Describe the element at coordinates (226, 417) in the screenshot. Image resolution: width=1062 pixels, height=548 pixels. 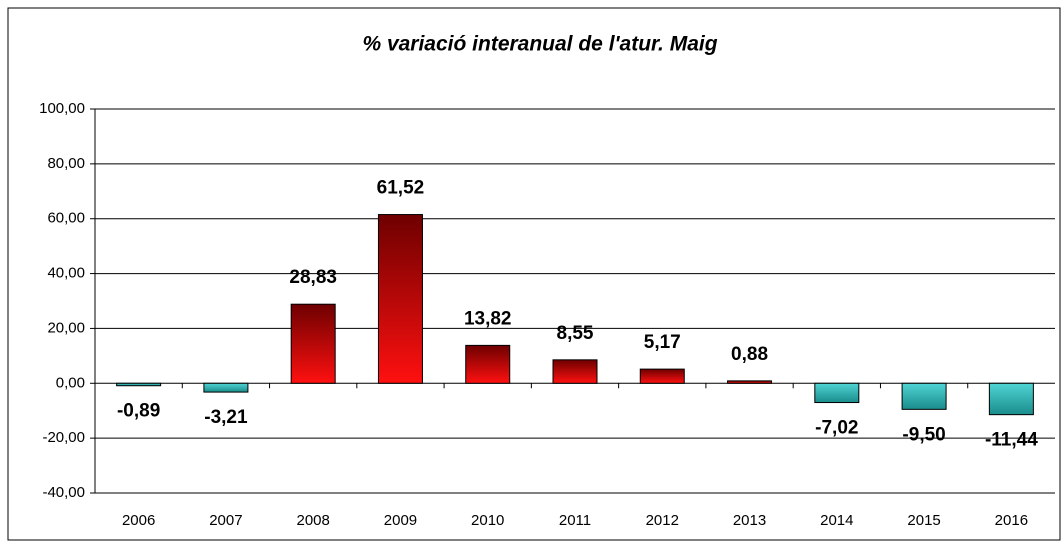
I see `value-label: -3,21` at that location.